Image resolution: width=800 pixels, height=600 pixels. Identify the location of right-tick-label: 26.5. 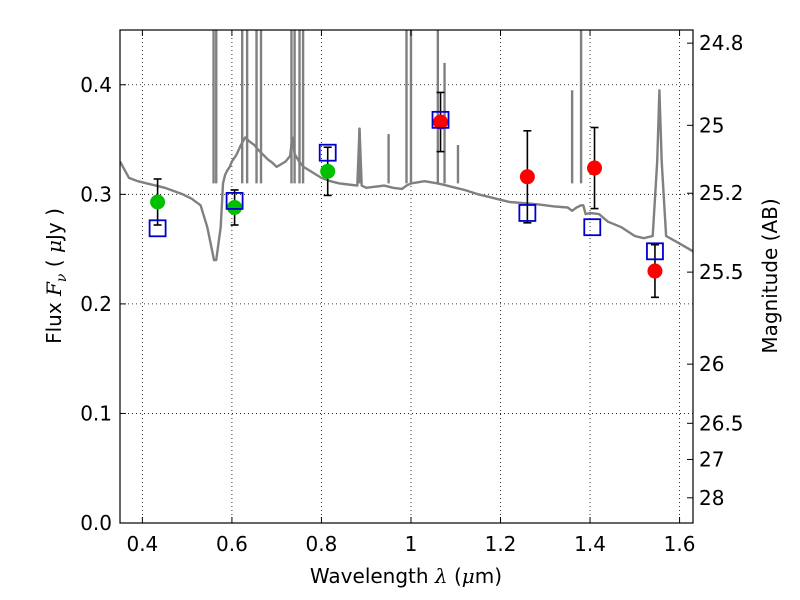
(721, 423).